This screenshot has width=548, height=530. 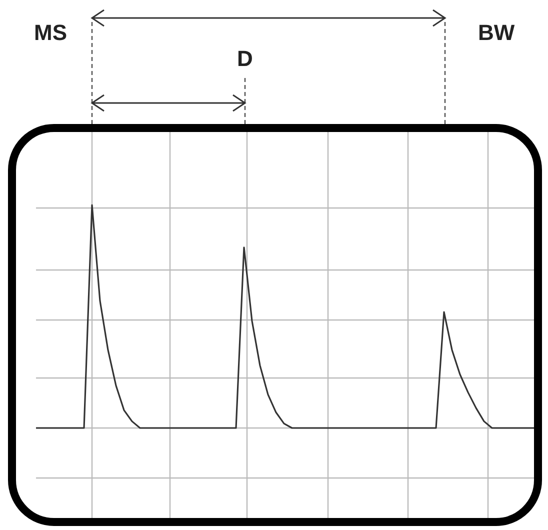 I want to click on text: D, so click(x=245, y=58).